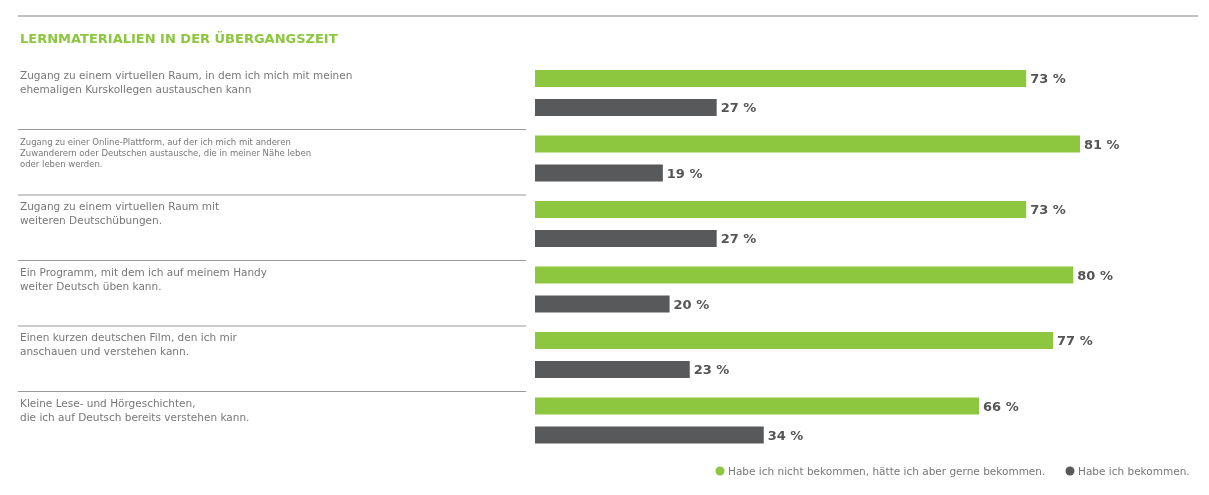  What do you see at coordinates (166, 152) in the screenshot?
I see `y-tick-label: Zugang zu einer Online-Plattform, auf der ich mich mit anderen Zuwanderern oder Deutschen austausche, die in meiner Nähe leben oder leben werden.` at bounding box center [166, 152].